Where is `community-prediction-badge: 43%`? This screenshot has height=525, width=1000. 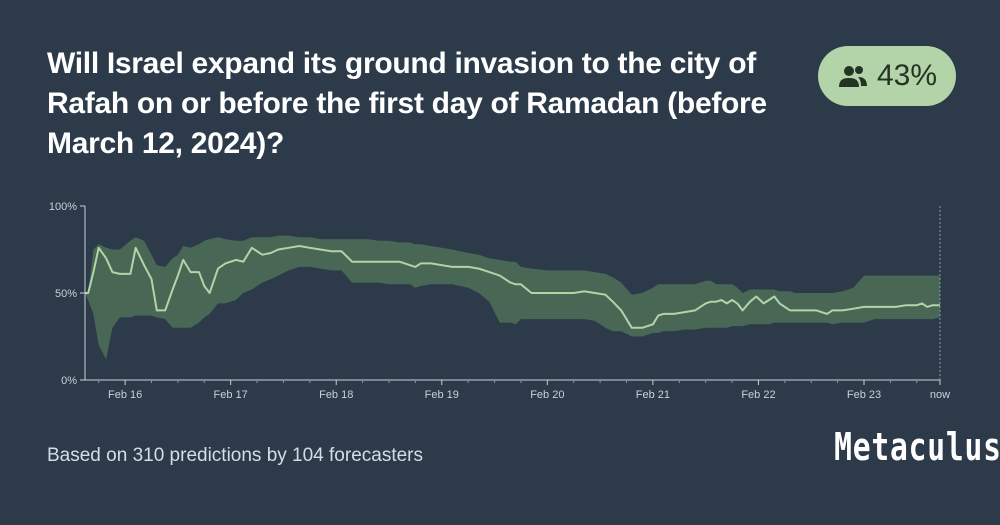
community-prediction-badge: 43% is located at coordinates (887, 76).